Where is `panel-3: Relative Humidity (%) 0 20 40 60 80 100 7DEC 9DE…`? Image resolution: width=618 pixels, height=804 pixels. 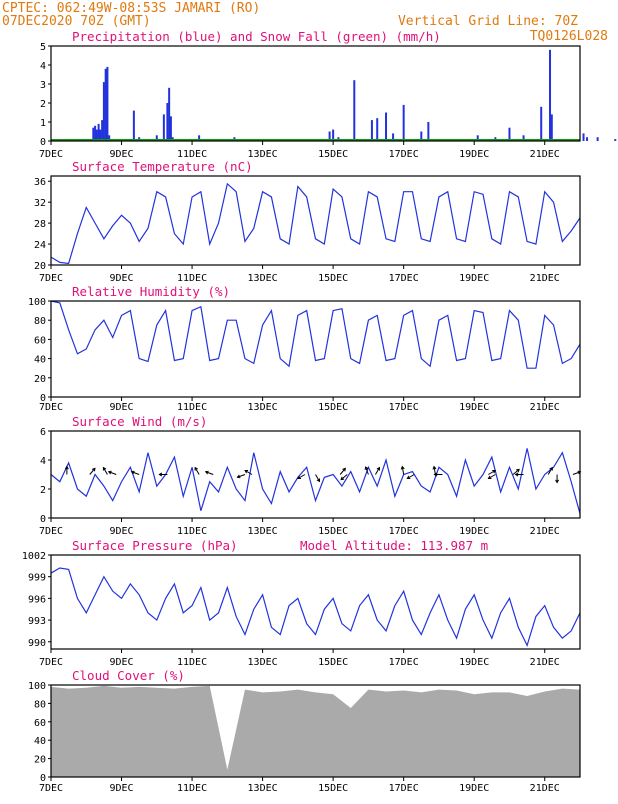 panel-3: Relative Humidity (%) 0 20 40 60 80 100 7DEC 9DE… is located at coordinates (304, 348).